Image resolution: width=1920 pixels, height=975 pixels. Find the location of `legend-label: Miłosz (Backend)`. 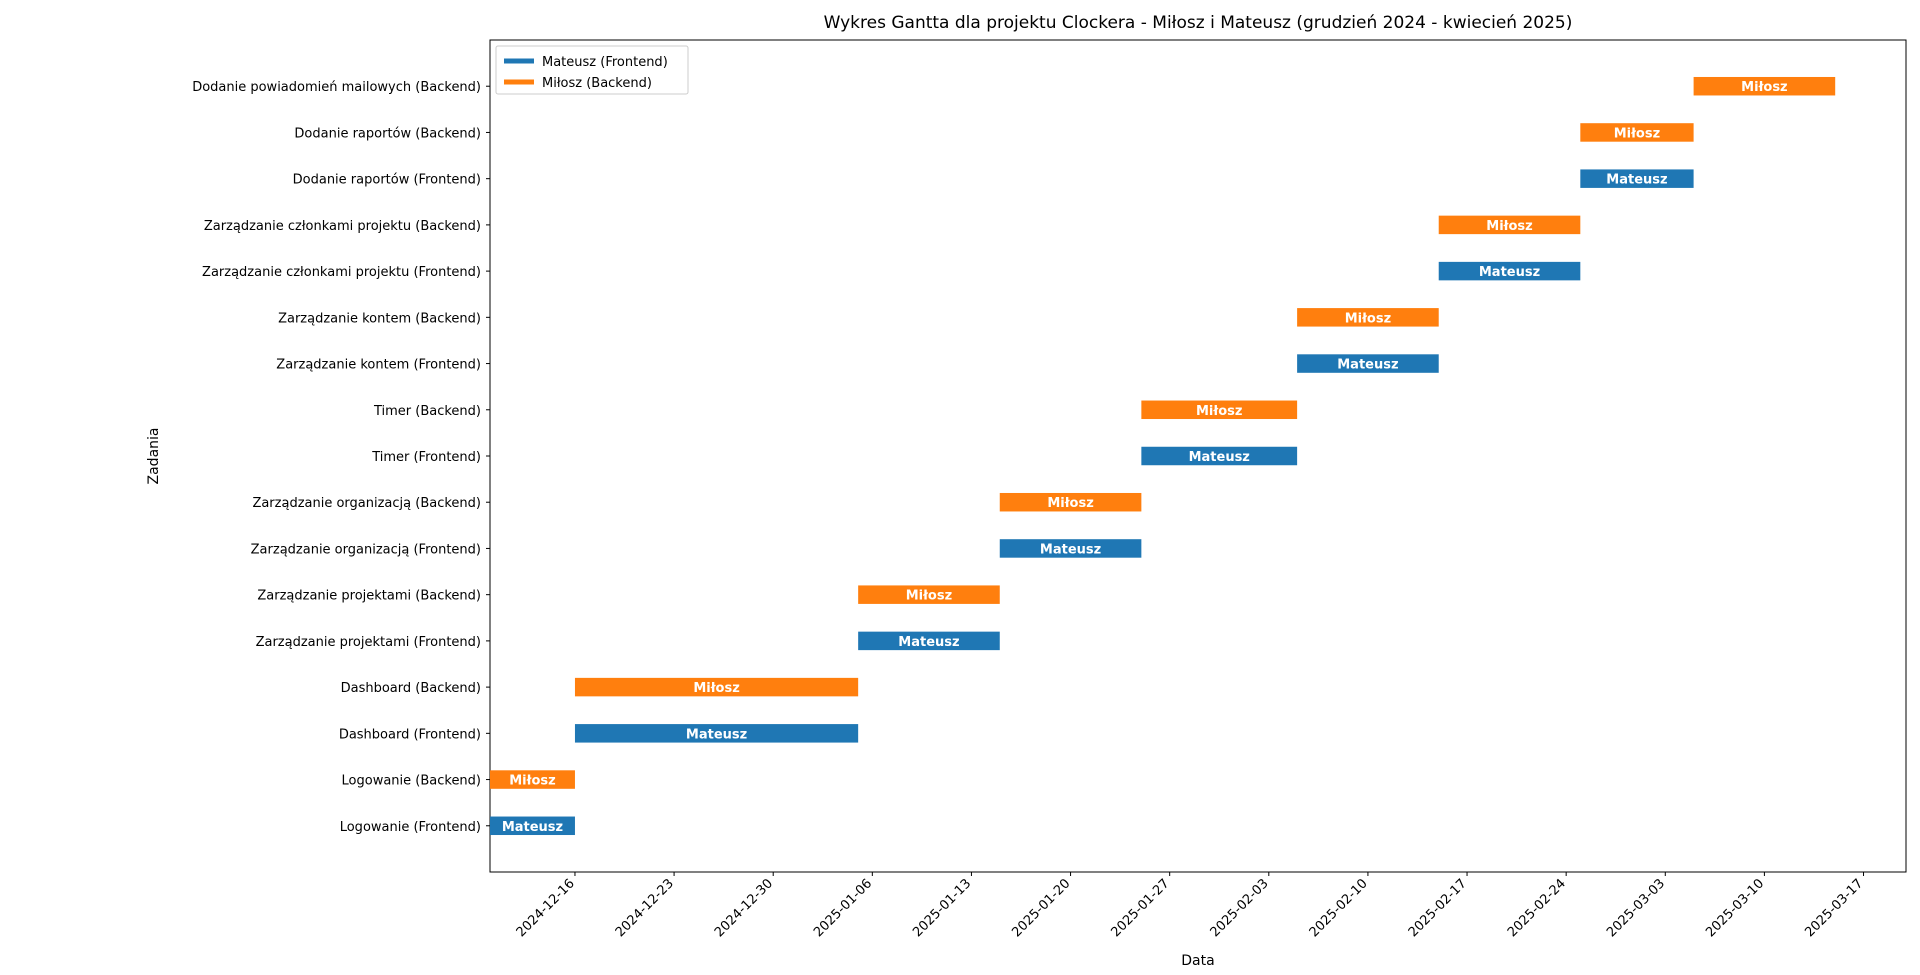

legend-label: Miłosz (Backend) is located at coordinates (597, 83).